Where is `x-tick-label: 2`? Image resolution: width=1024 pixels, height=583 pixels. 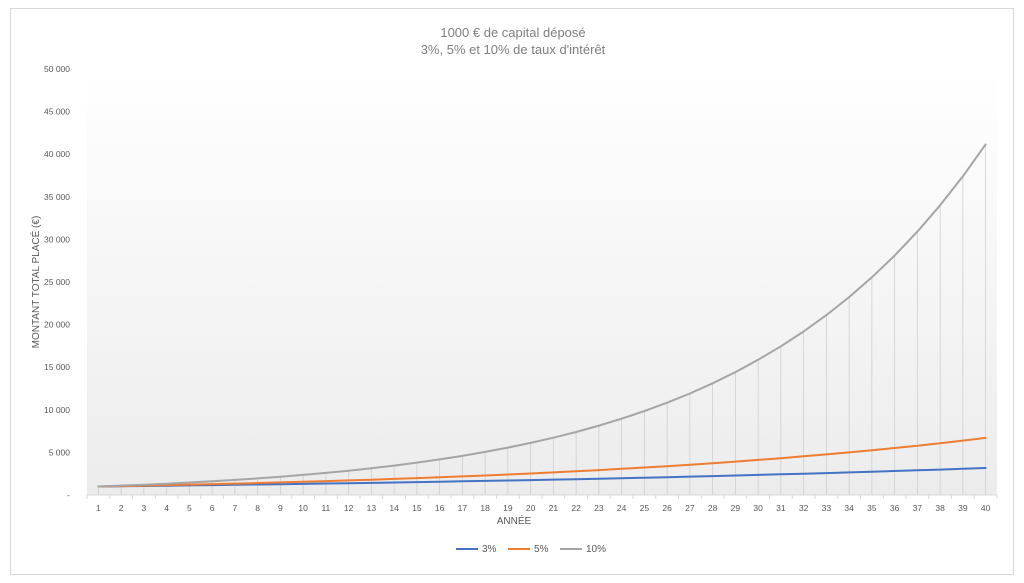 x-tick-label: 2 is located at coordinates (121, 508).